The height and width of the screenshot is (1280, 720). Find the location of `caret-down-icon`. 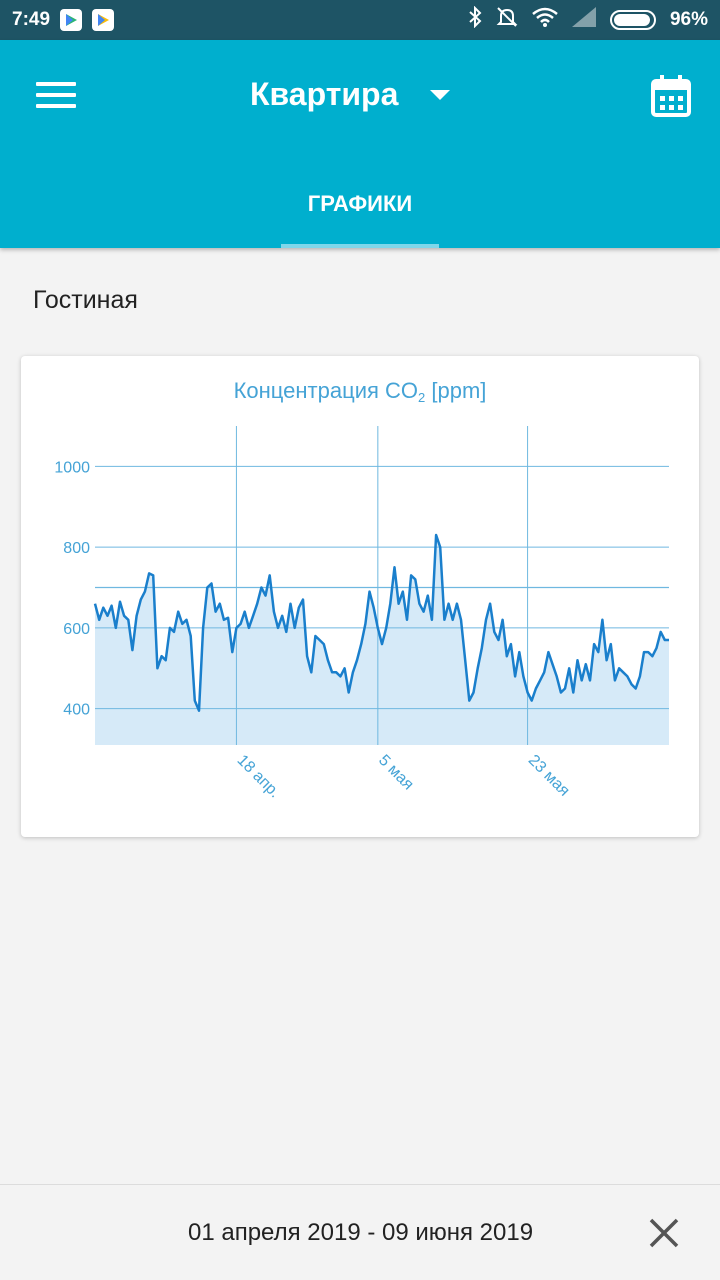

caret-down-icon is located at coordinates (440, 94).